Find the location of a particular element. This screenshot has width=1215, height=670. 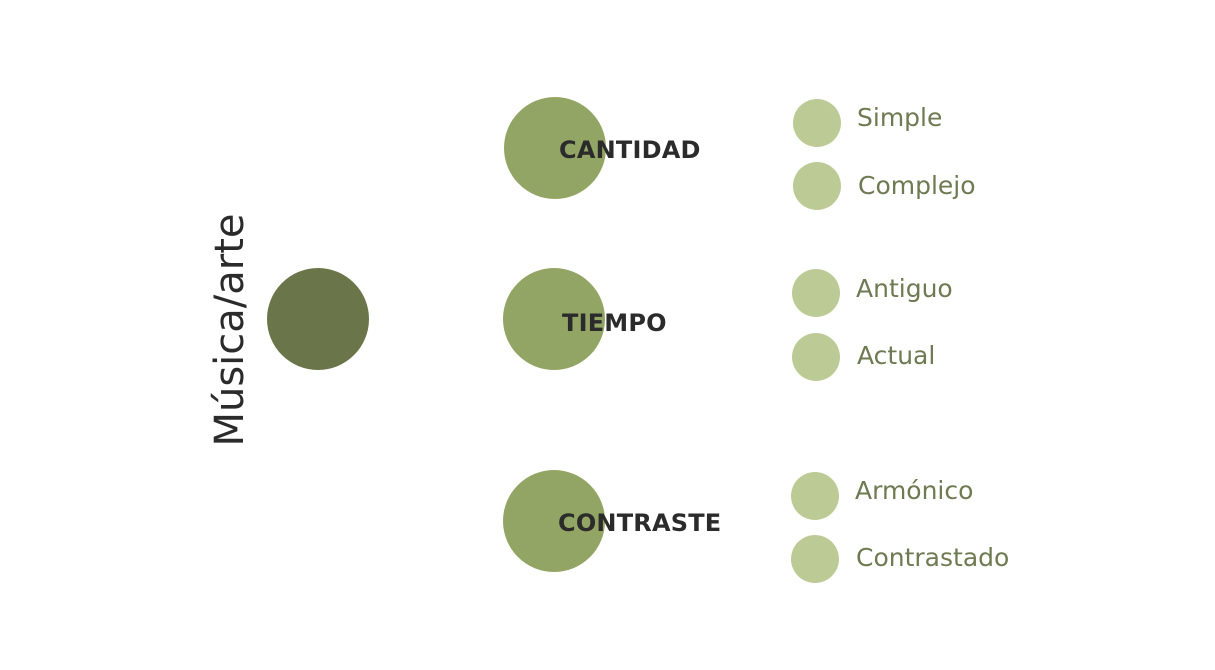

subnode-circle-complejo is located at coordinates (817, 186).